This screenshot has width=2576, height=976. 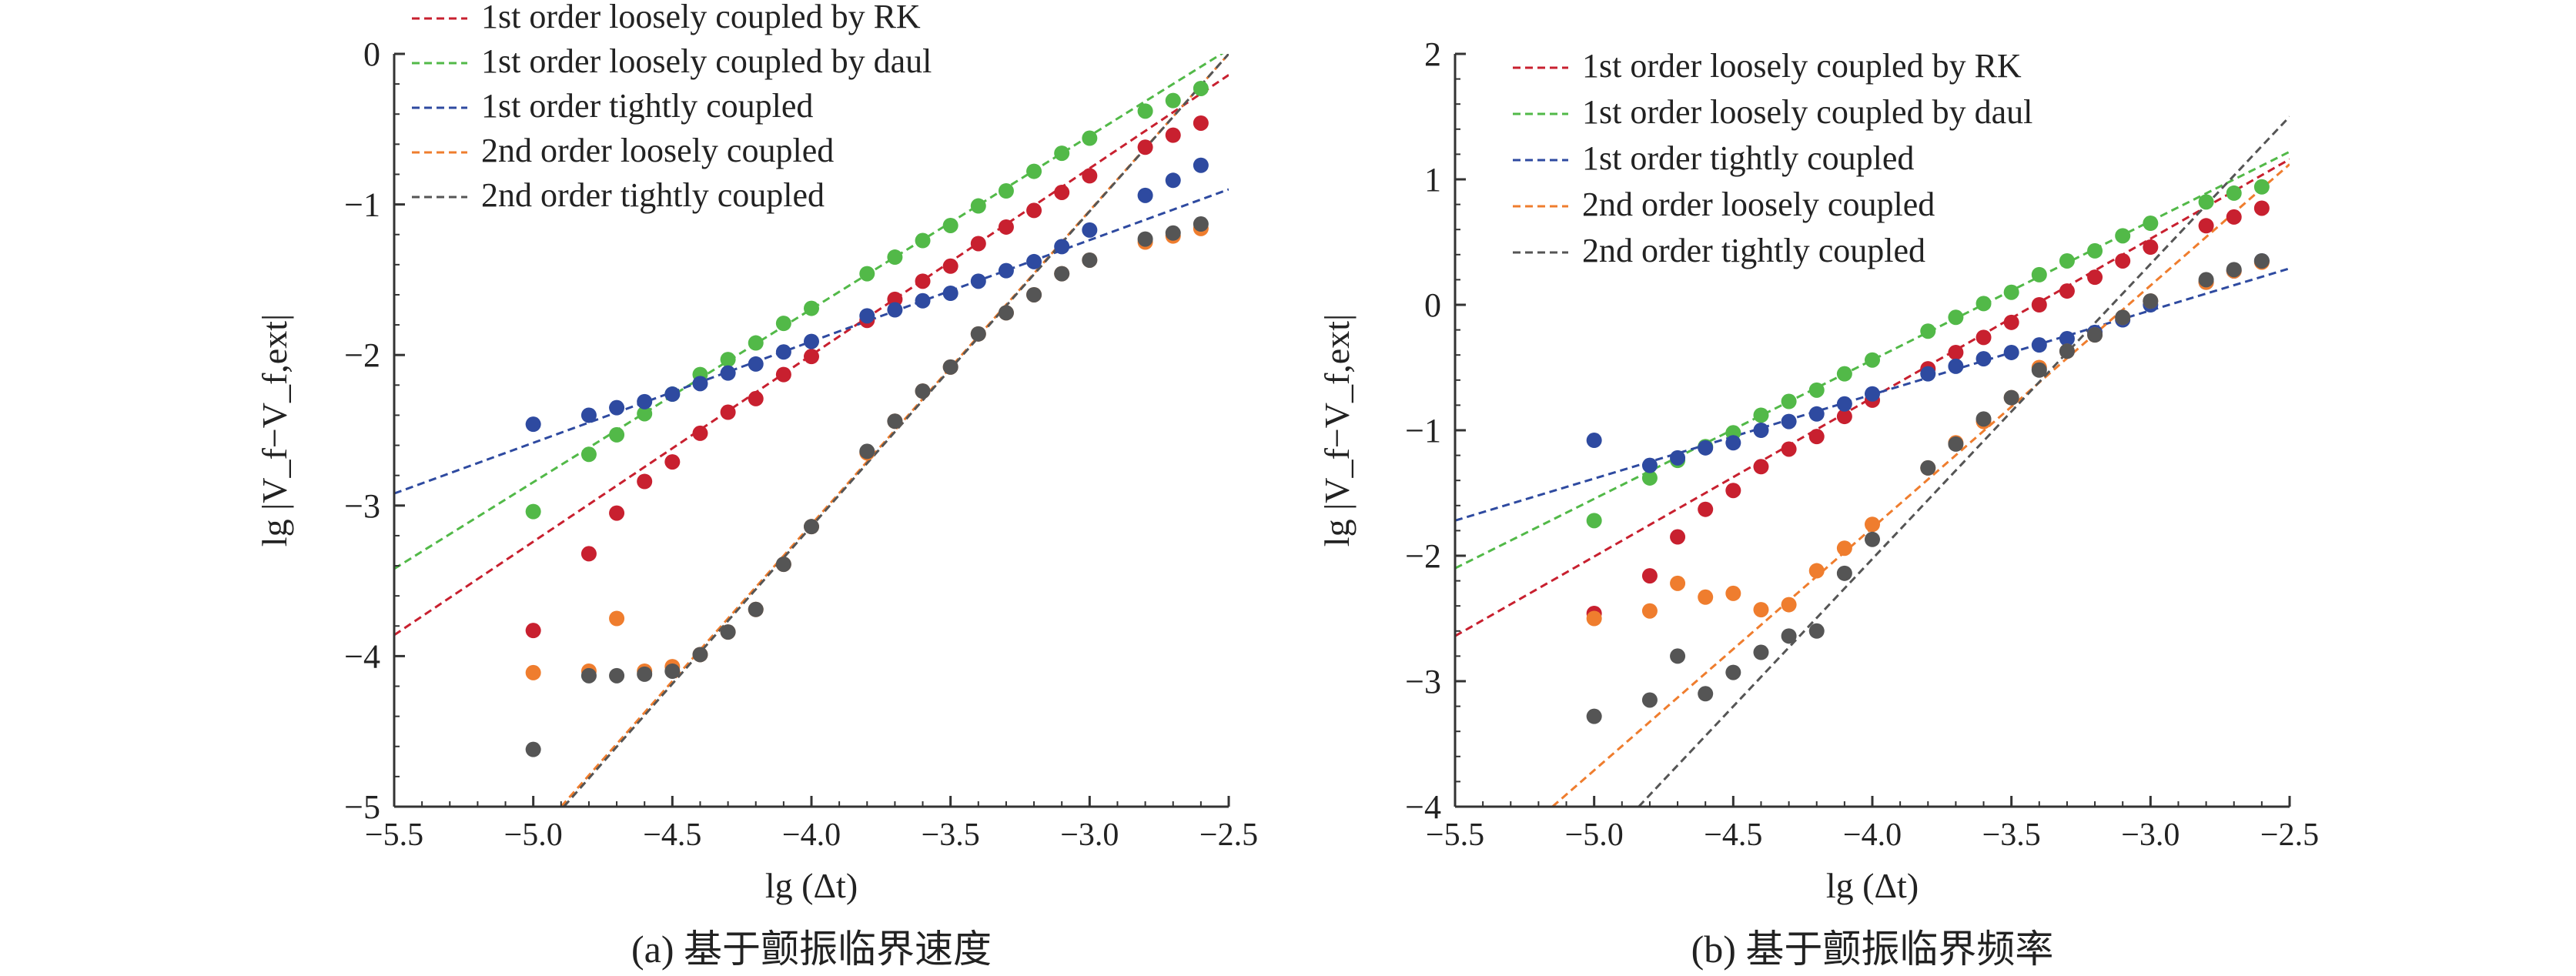 What do you see at coordinates (534, 835) in the screenshot?
I see `x-tick-label: −5.0` at bounding box center [534, 835].